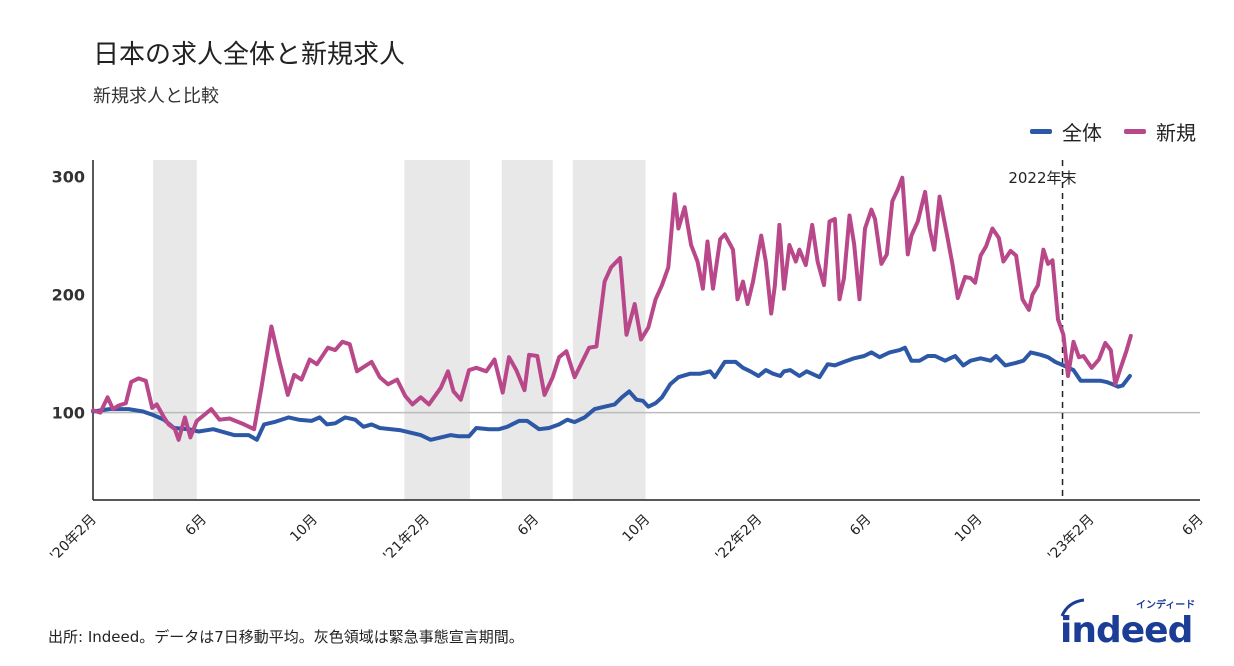  What do you see at coordinates (1165, 604) in the screenshot?
I see `svg-text: インディード` at bounding box center [1165, 604].